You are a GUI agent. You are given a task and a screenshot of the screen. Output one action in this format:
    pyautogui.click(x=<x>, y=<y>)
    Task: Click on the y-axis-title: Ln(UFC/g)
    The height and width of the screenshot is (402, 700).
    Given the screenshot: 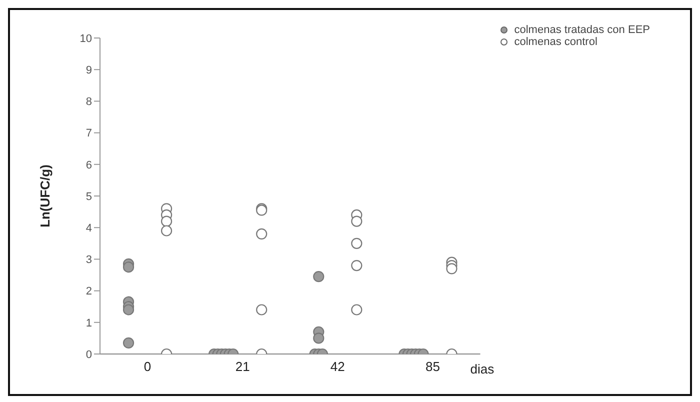 What is the action you would take?
    pyautogui.click(x=45, y=196)
    